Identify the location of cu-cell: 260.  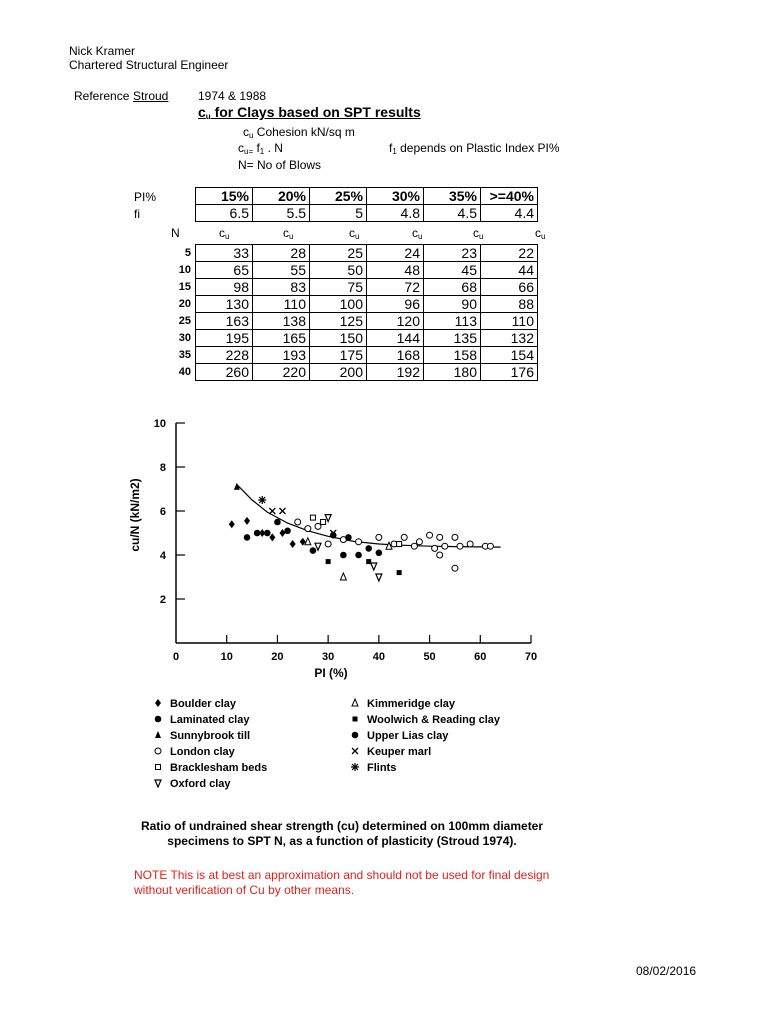
(224, 372).